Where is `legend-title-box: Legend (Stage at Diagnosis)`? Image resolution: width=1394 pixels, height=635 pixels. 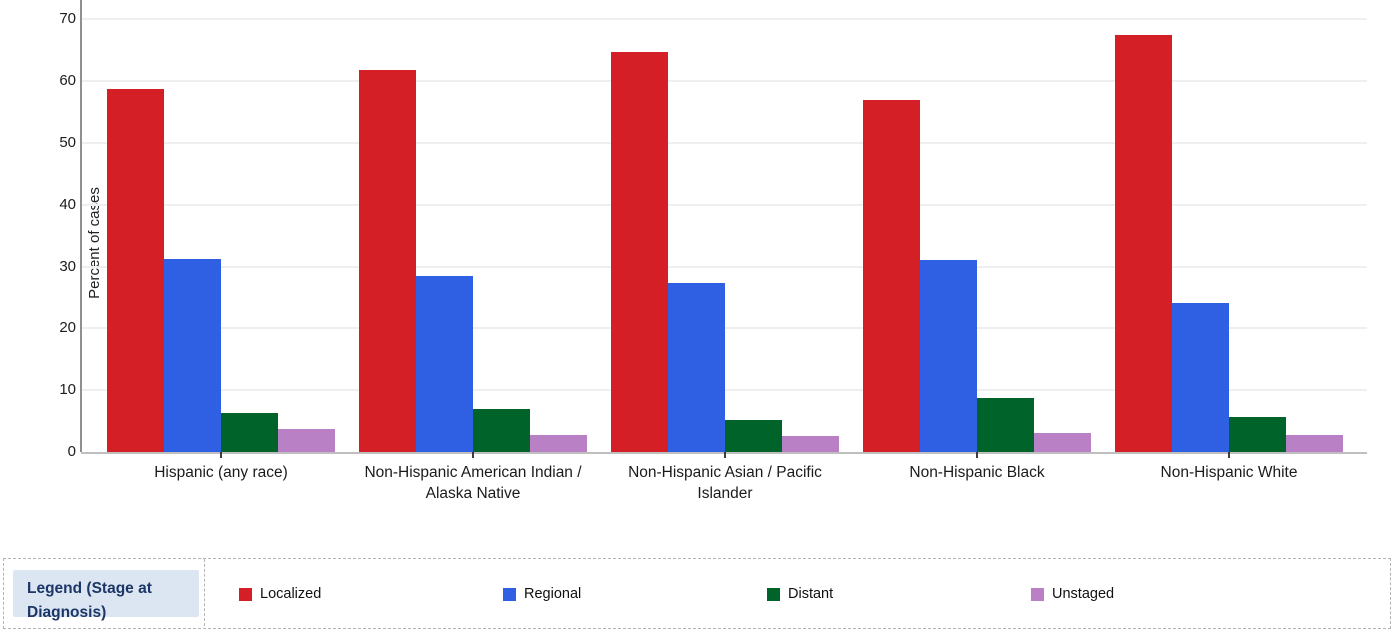
legend-title-box: Legend (Stage at Diagnosis) is located at coordinates (106, 595).